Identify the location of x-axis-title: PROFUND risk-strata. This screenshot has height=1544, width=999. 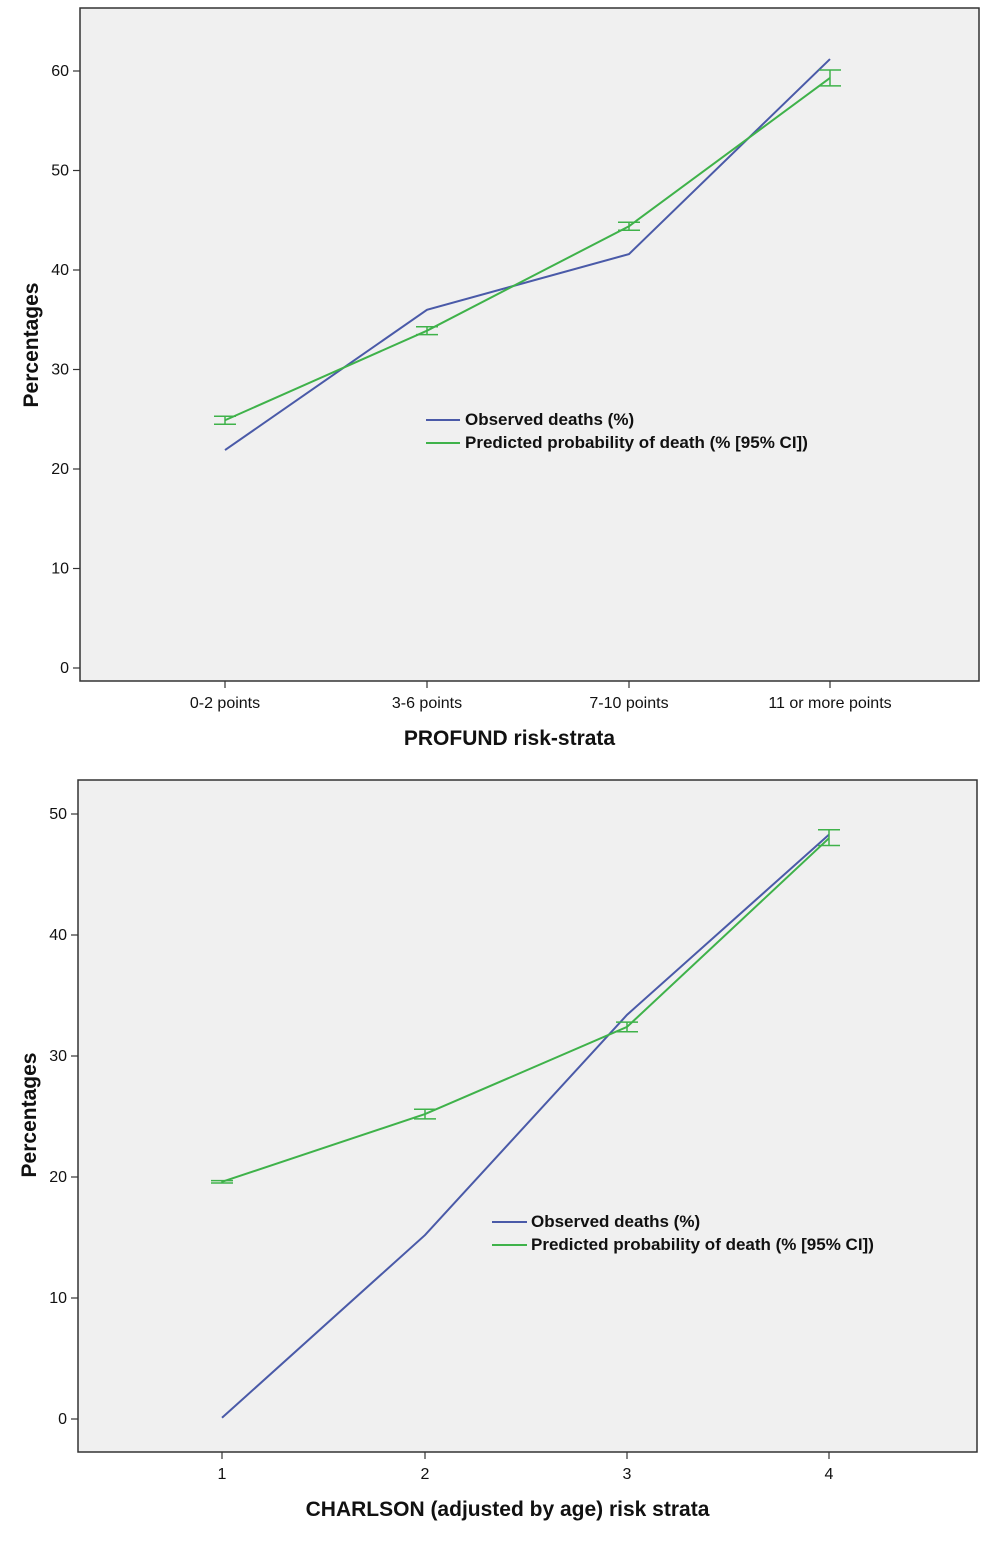
(510, 738).